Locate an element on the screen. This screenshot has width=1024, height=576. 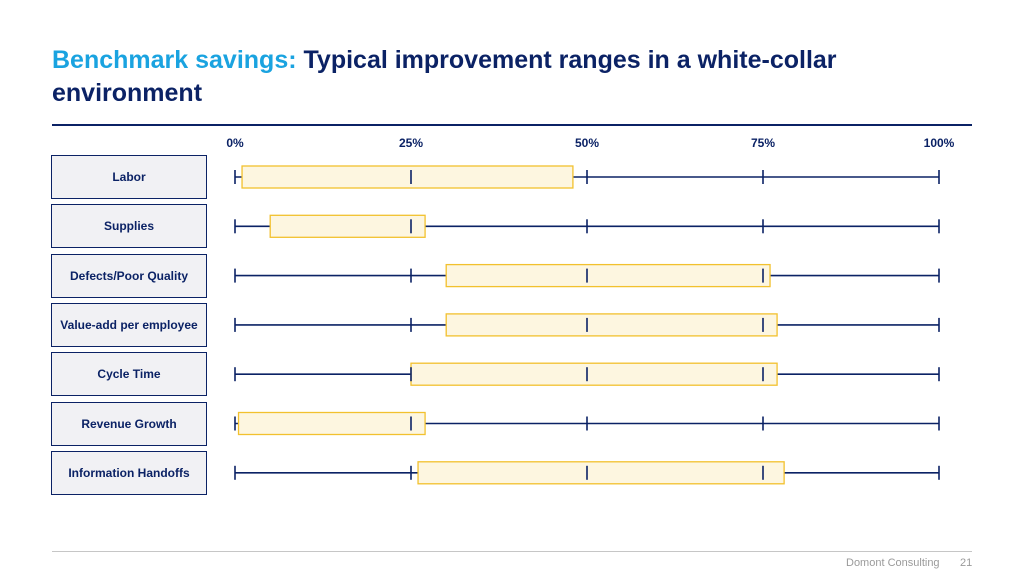
category-label: Revenue Growth is located at coordinates (129, 424).